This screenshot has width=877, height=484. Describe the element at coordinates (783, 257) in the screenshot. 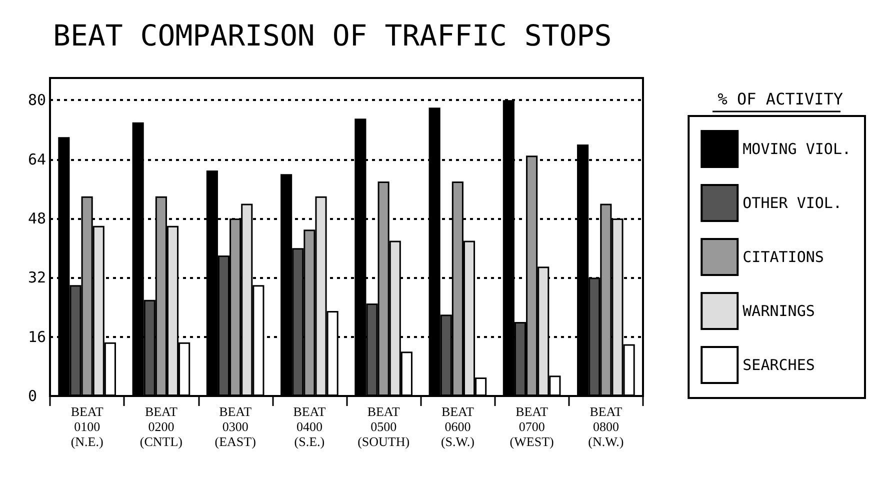

I see `legend-label: CITATIONS` at that location.